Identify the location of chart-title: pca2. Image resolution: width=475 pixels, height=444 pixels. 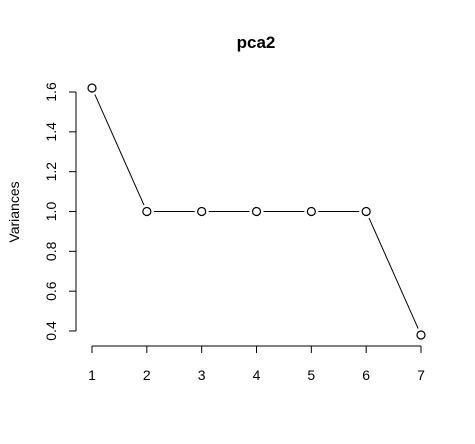
(256, 42).